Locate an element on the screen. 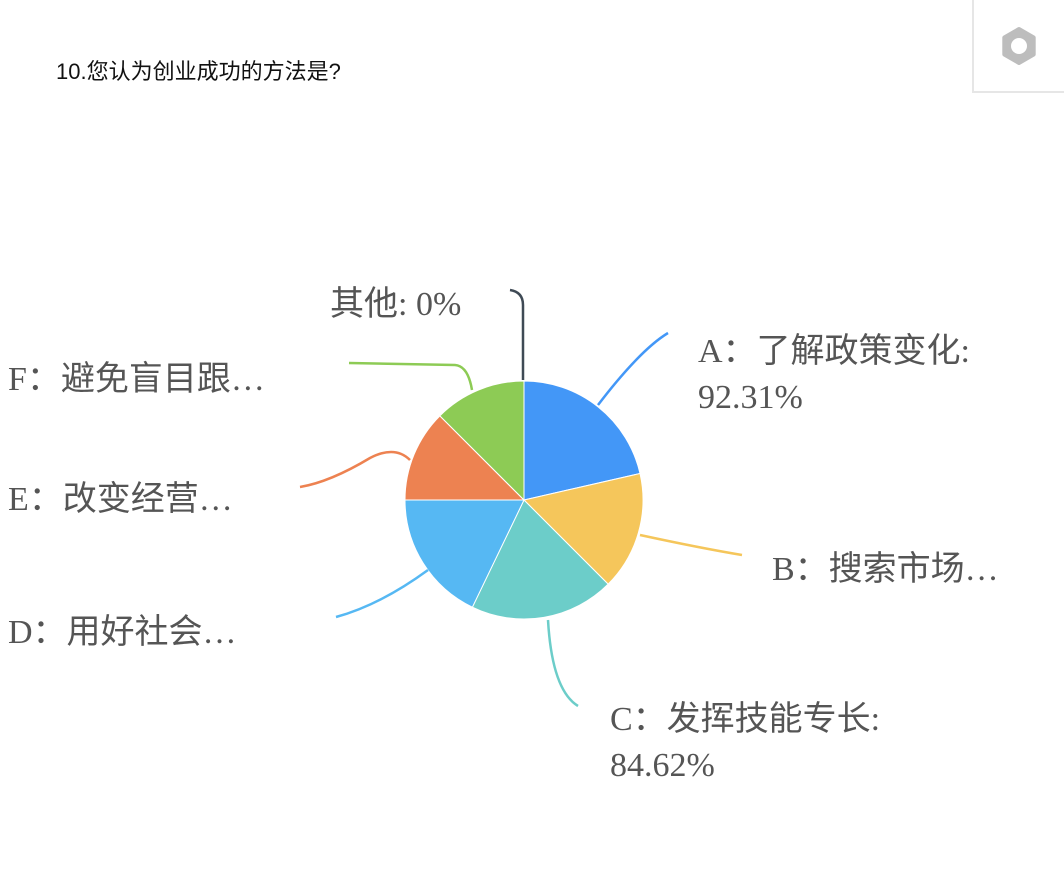 The image size is (1064, 877). question-title: 10.您认为创业成功的方法是? is located at coordinates (198, 71).